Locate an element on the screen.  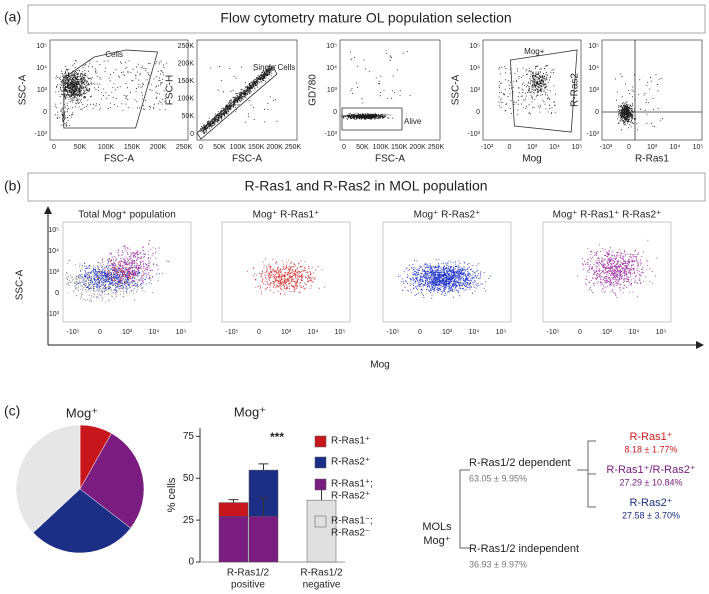
panel-title: R-Ras1 and R-Ras2 in MOL population is located at coordinates (365, 186).